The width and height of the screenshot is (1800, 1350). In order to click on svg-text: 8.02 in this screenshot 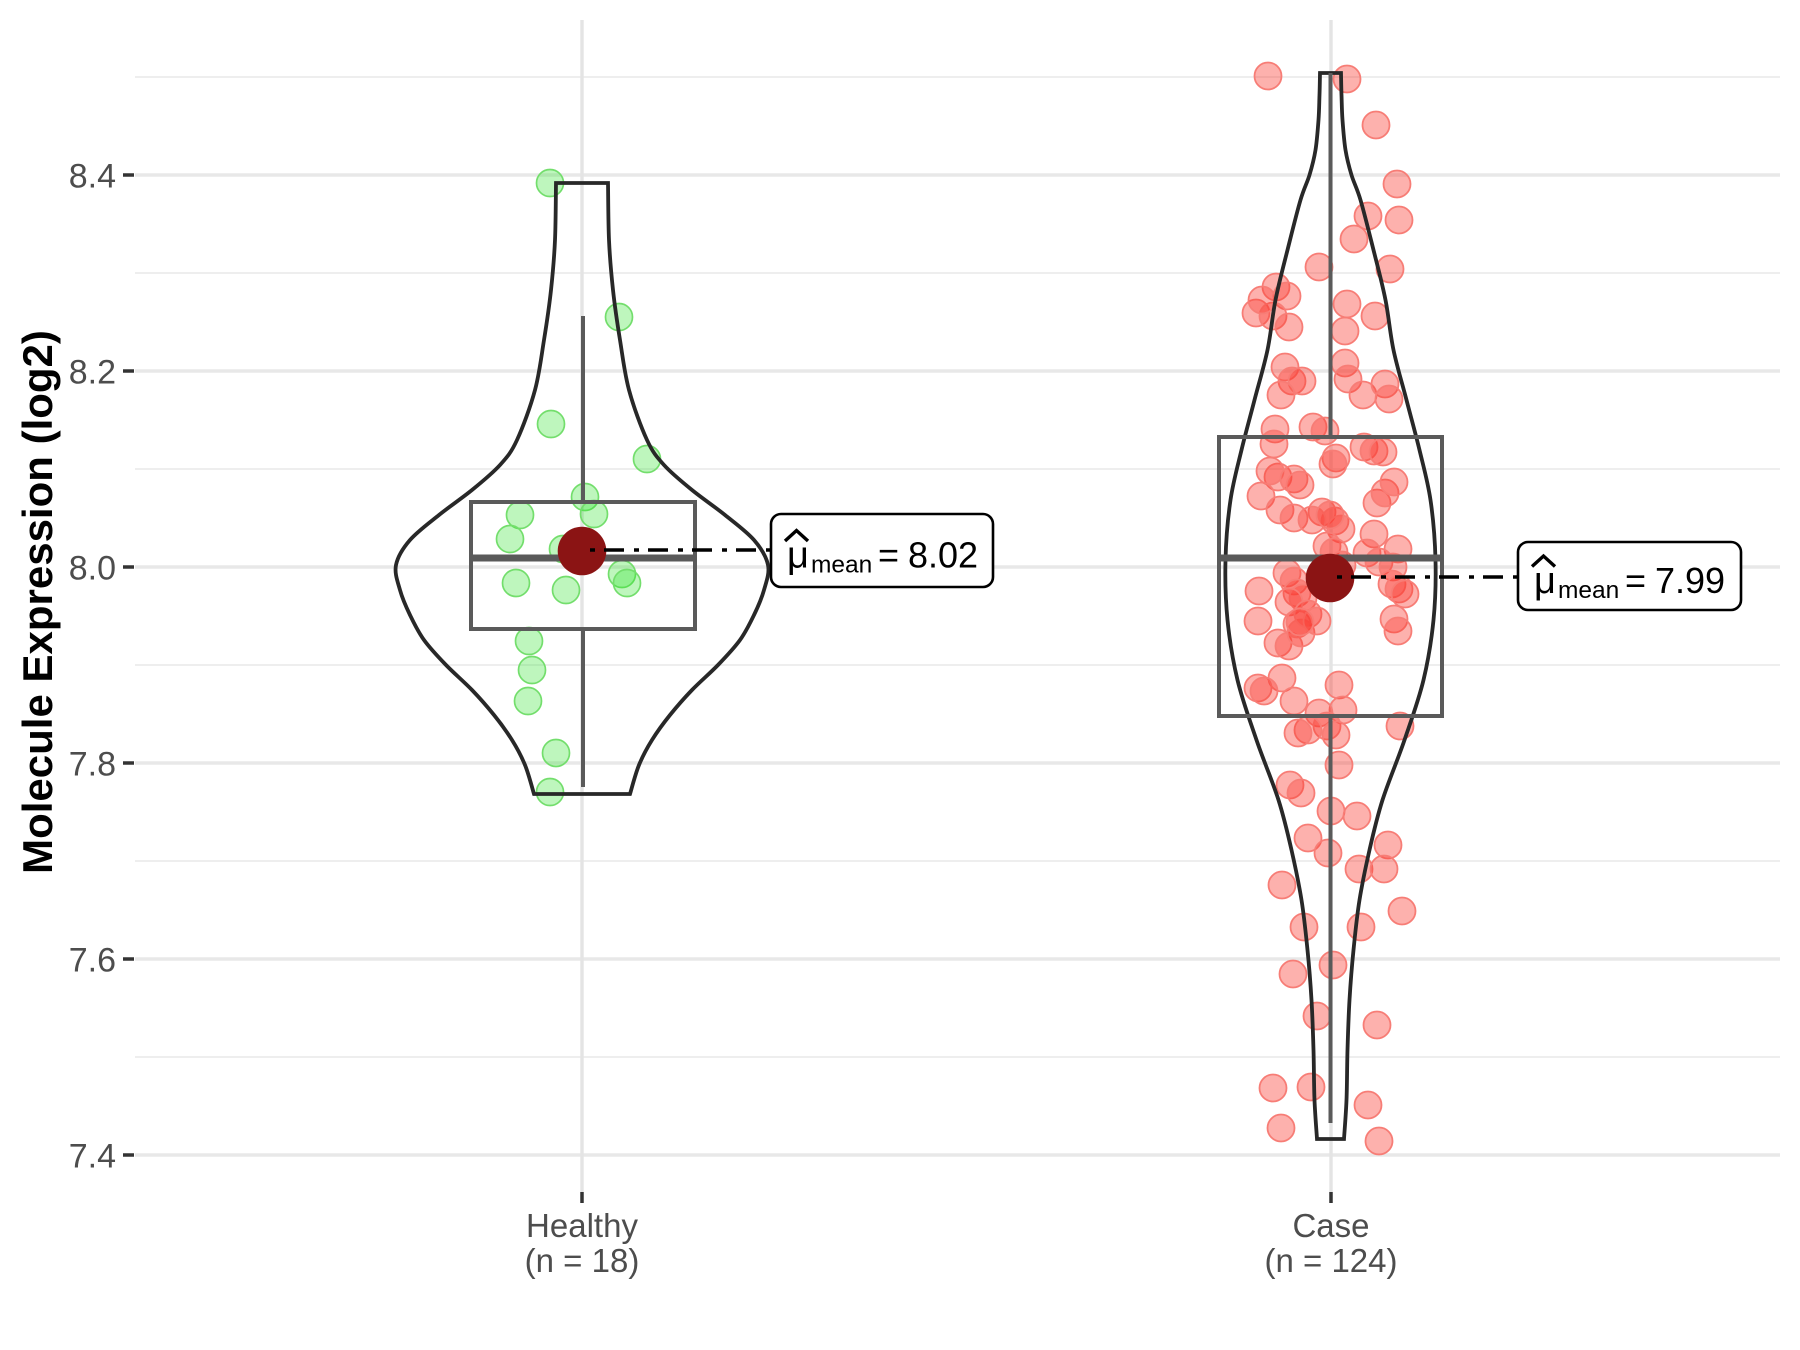, I will do `click(943, 555)`.